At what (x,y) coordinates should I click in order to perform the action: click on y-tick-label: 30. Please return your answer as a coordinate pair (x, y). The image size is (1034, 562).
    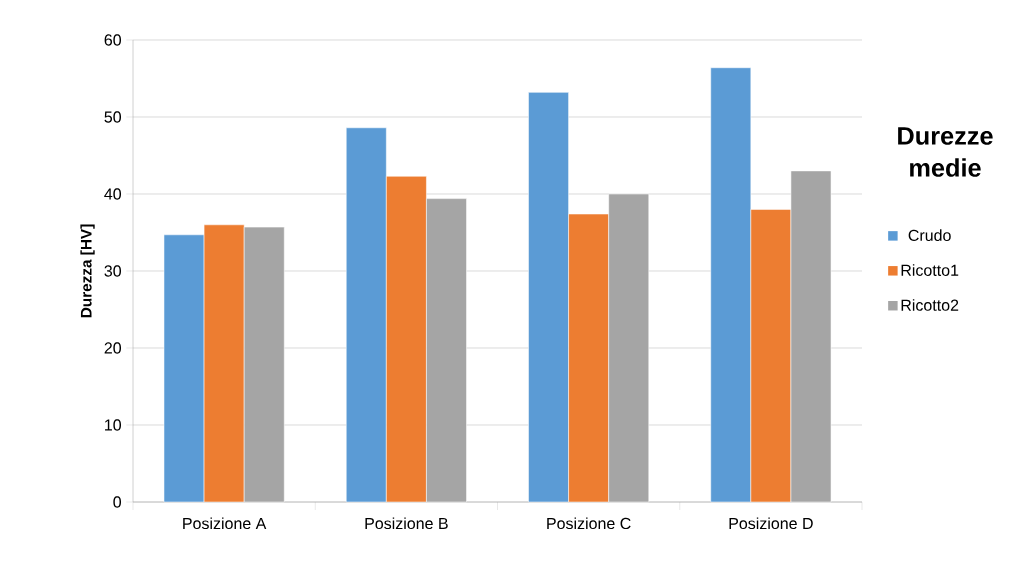
    Looking at the image, I should click on (113, 271).